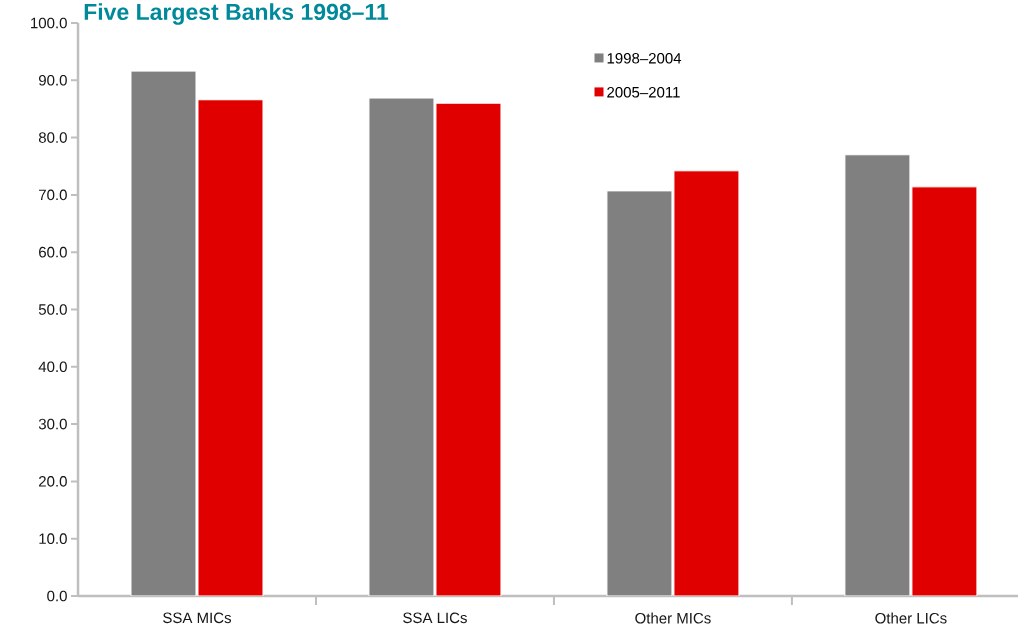 Image resolution: width=1021 pixels, height=631 pixels. What do you see at coordinates (644, 58) in the screenshot?
I see `legend-label: 1998–2004` at bounding box center [644, 58].